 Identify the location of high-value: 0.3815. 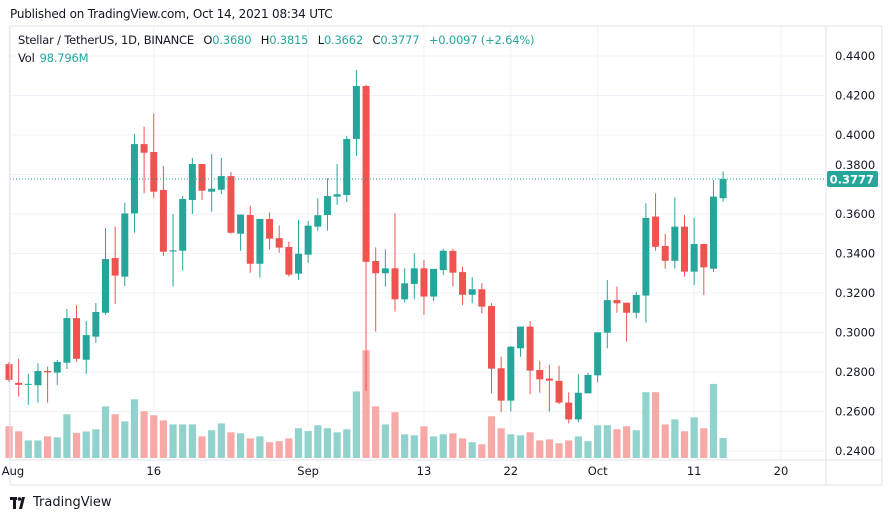
(289, 40).